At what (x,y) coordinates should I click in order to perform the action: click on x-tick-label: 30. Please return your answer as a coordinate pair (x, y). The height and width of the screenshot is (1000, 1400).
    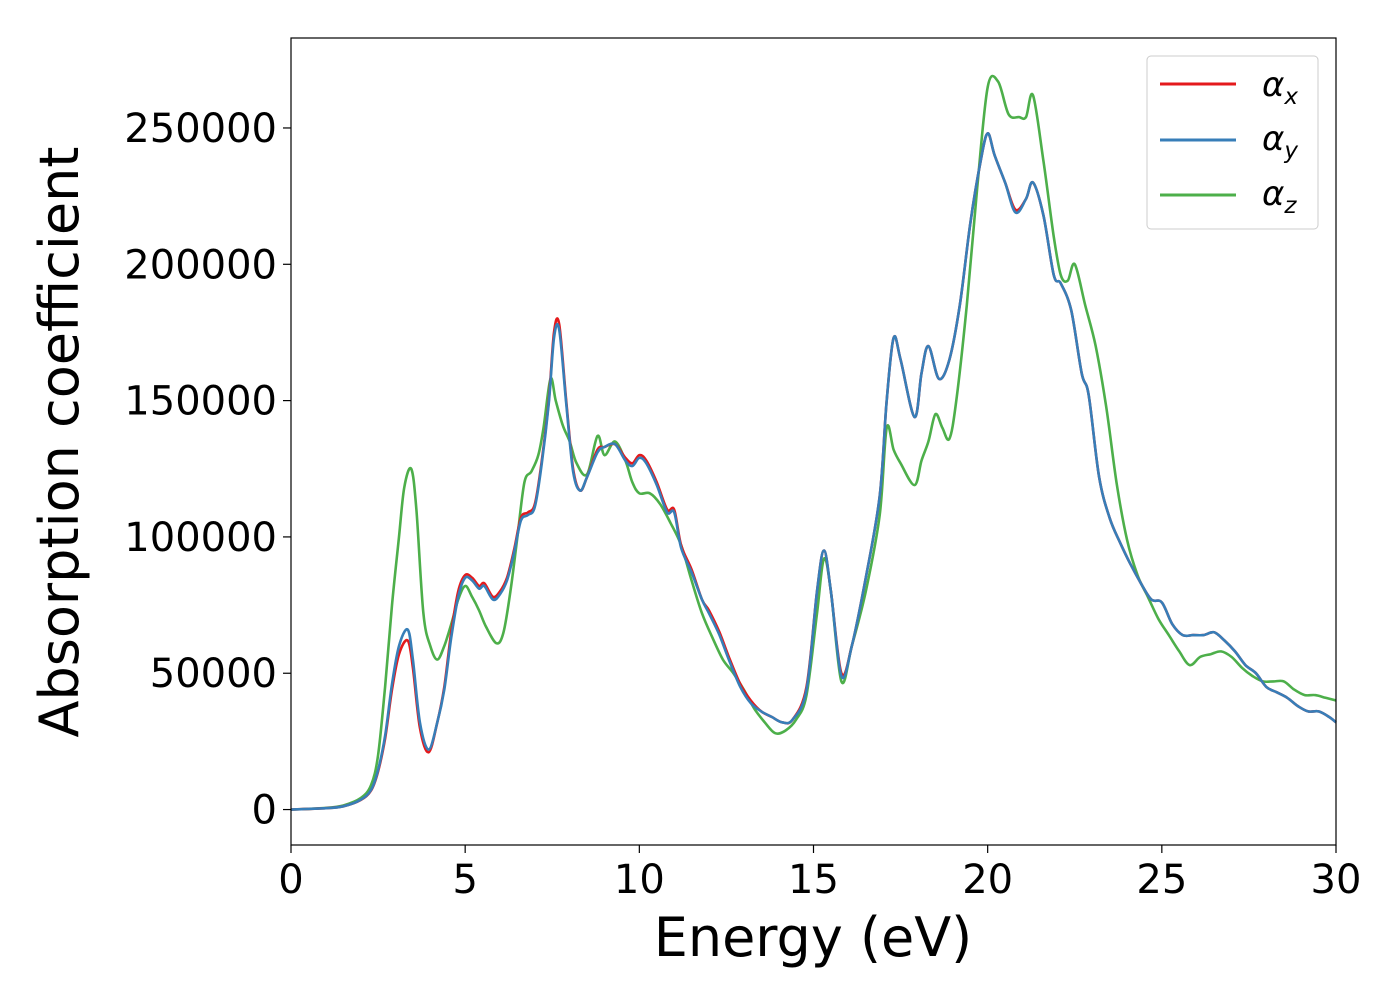
    Looking at the image, I should click on (1336, 880).